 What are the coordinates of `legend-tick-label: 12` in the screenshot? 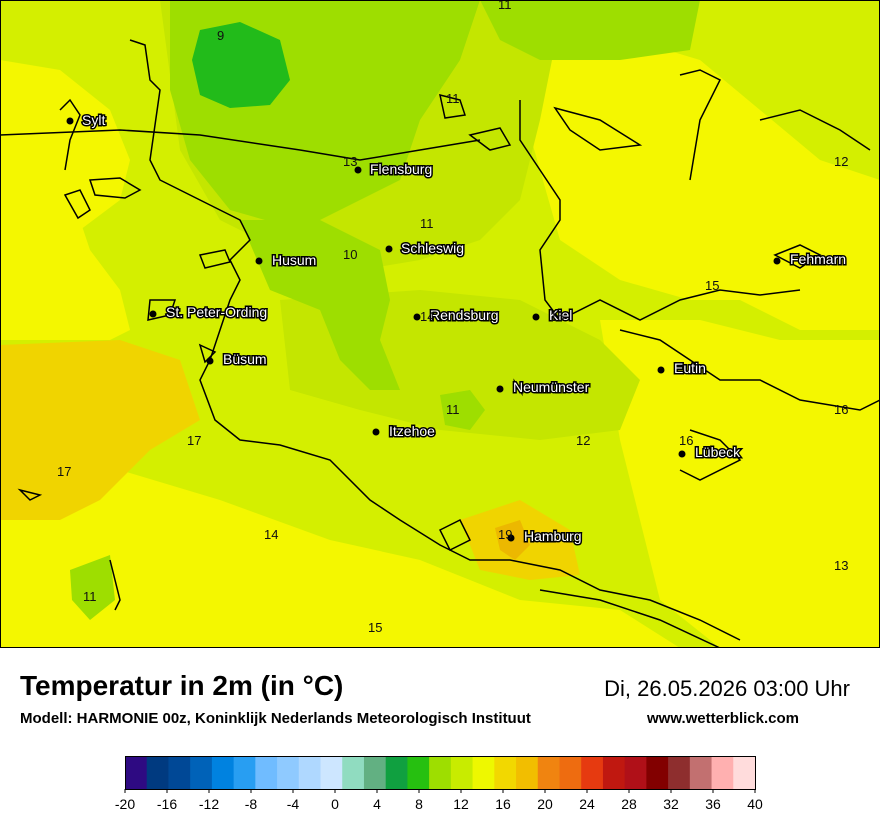 It's located at (461, 804).